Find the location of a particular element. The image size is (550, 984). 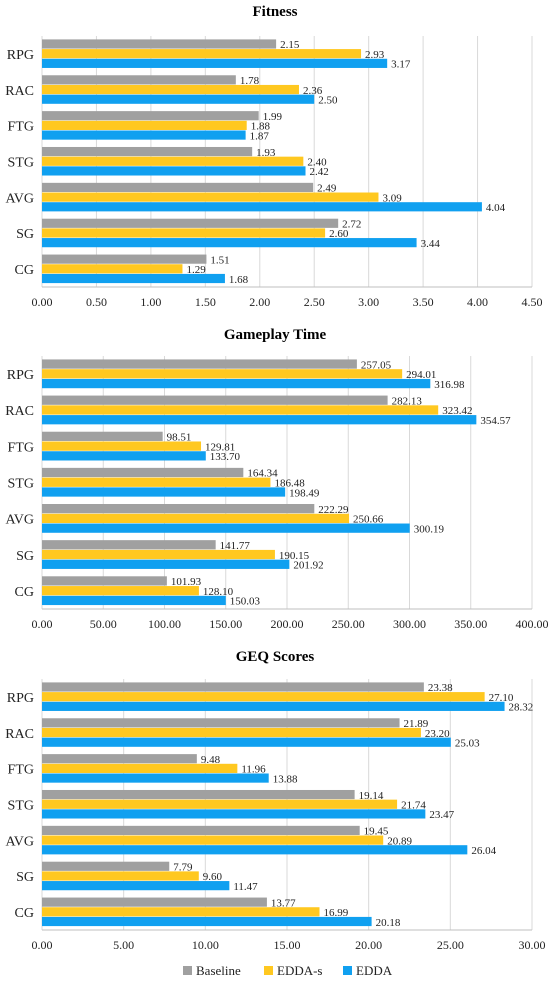

data-label: 2.15 is located at coordinates (290, 45).